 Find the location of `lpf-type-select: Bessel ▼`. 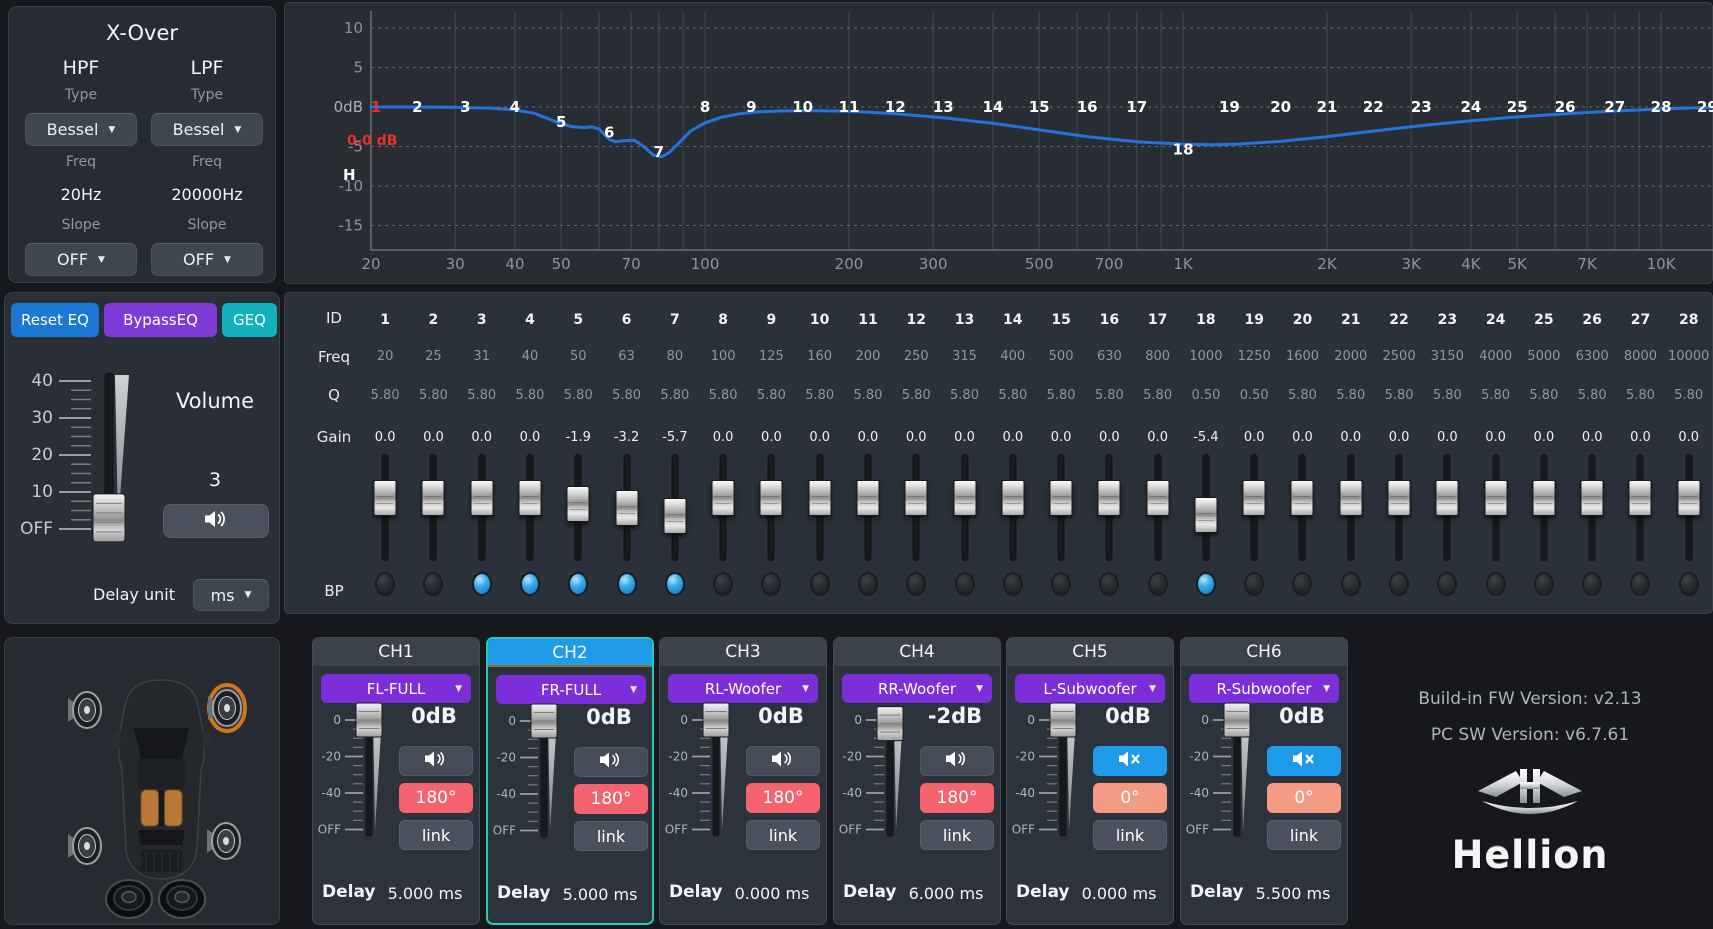

lpf-type-select: Bessel ▼ is located at coordinates (207, 129).